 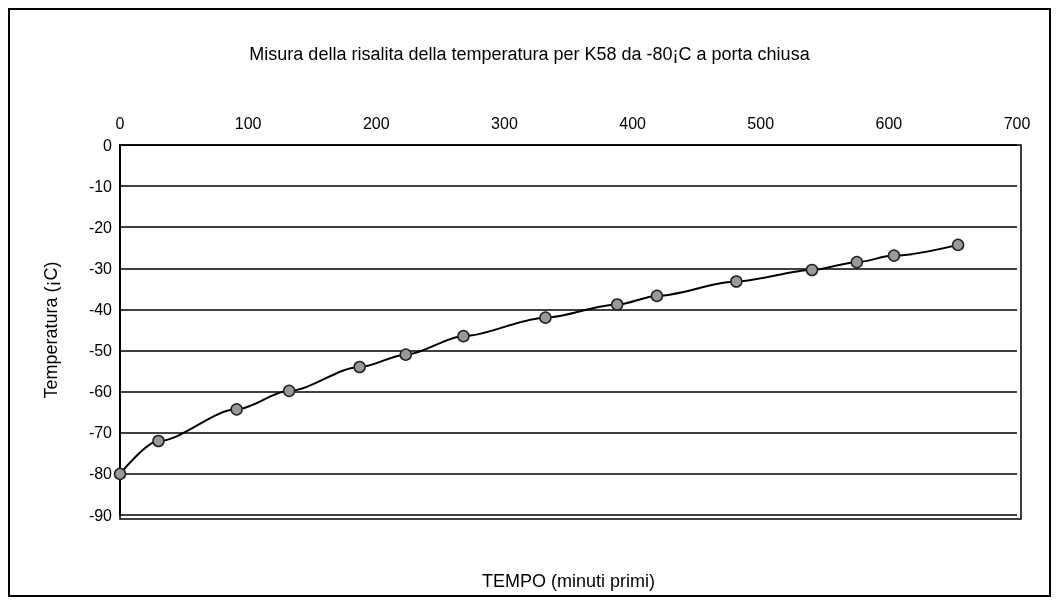 I want to click on x-axis-title: TEMPO (minuti primi), so click(x=568, y=581).